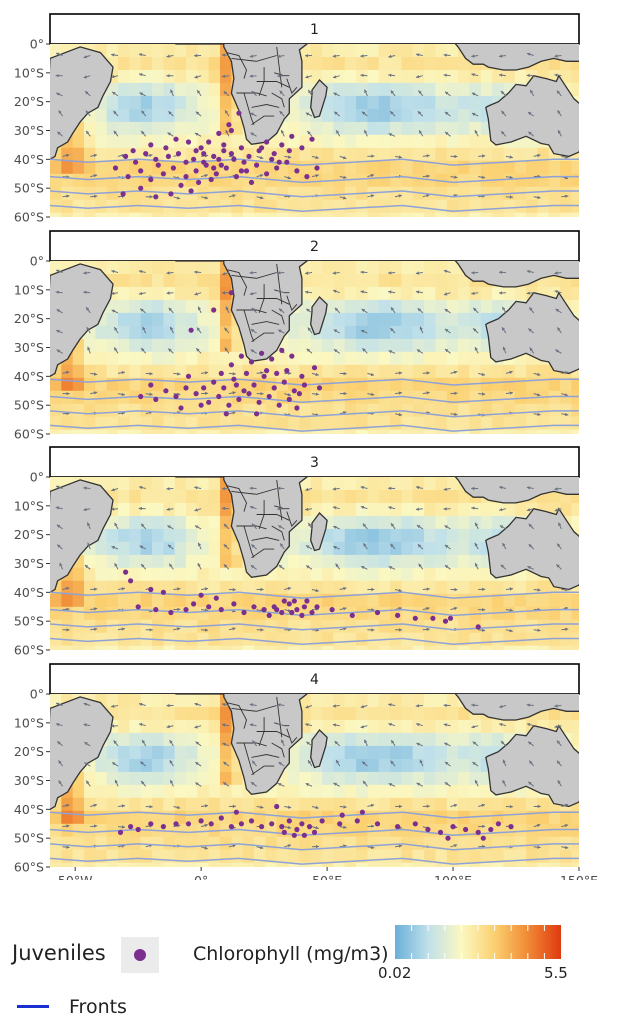  Describe the element at coordinates (328, 873) in the screenshot. I see `lon-axis: 50°W 0° 50°E 100°E 150°E` at that location.